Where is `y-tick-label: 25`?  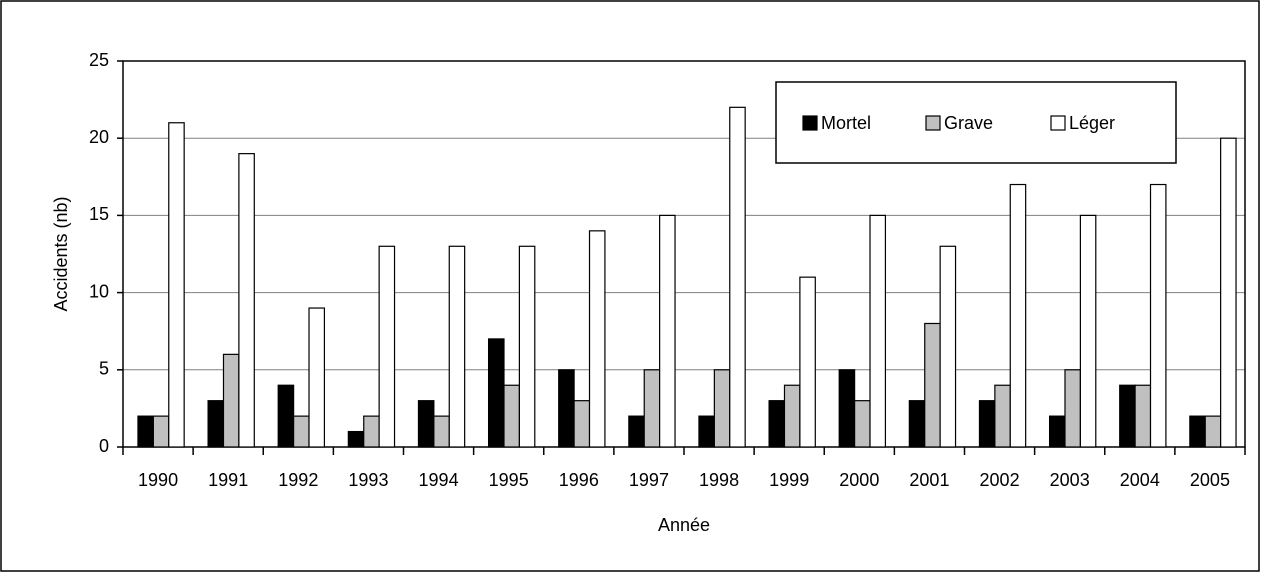 y-tick-label: 25 is located at coordinates (99, 60).